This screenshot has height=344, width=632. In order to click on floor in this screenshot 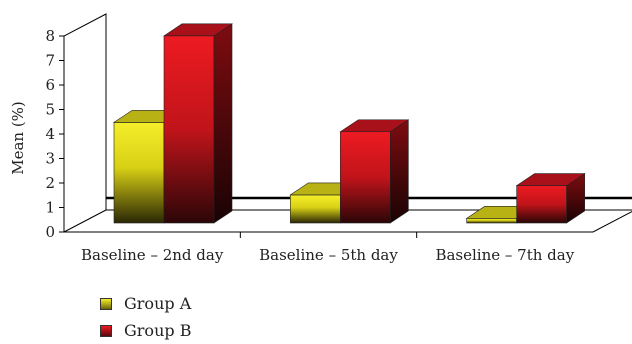, I will do `click(347, 221)`.